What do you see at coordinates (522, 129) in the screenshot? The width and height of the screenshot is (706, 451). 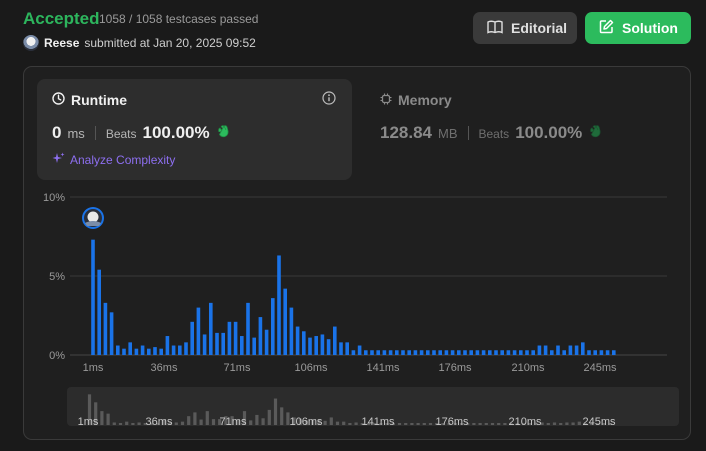 I see `memory-card: Memory 128.84 MB Beats 100.00%` at bounding box center [522, 129].